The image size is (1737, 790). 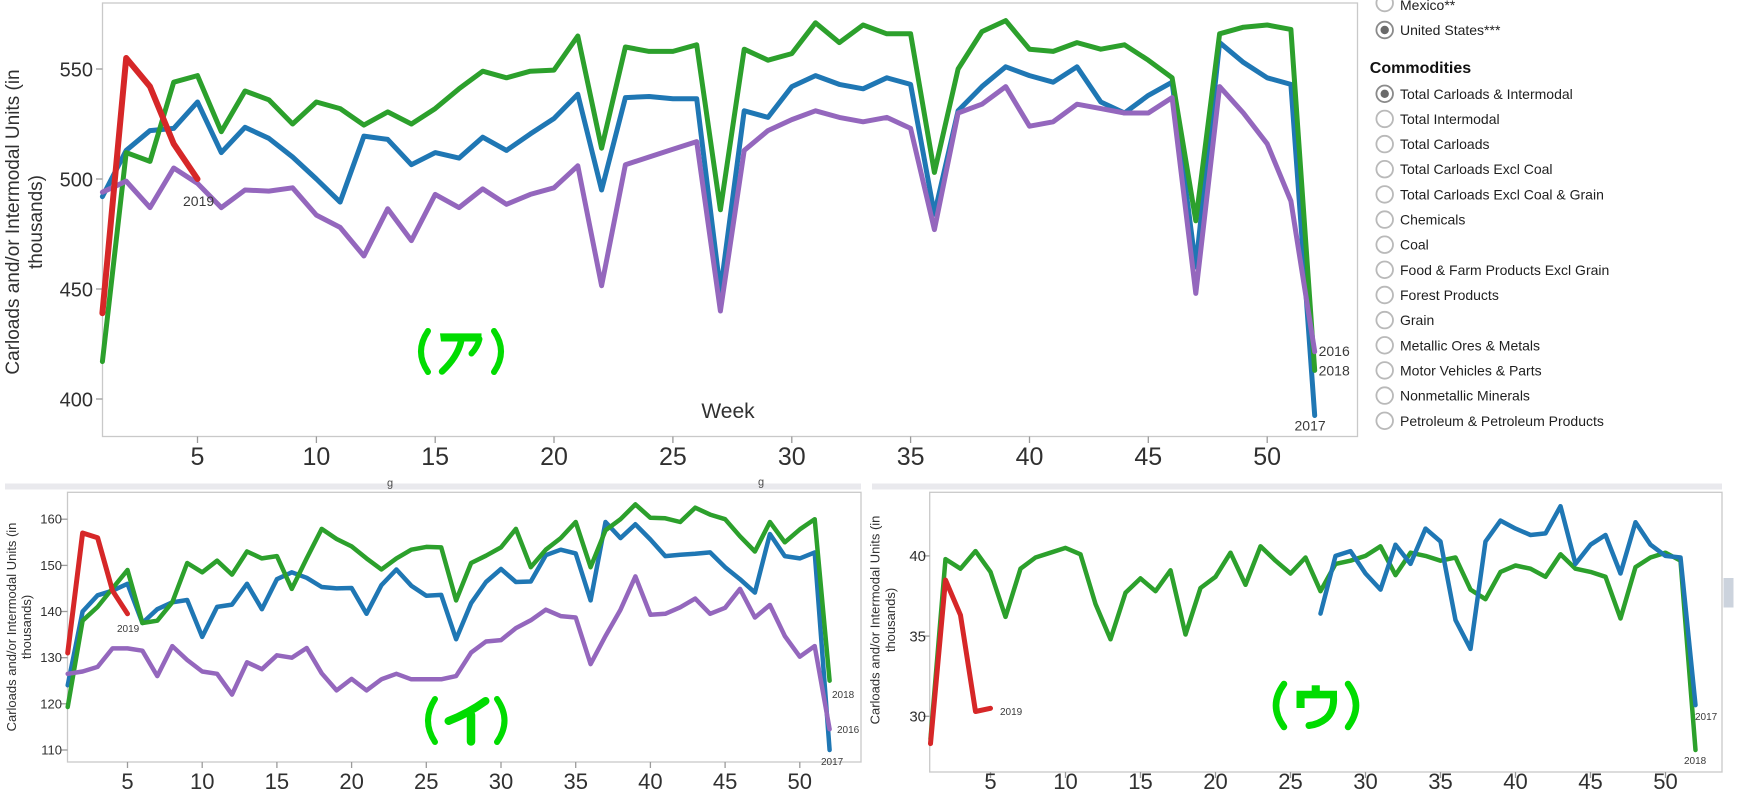 What do you see at coordinates (1486, 94) in the screenshot?
I see `svg-text: Total Carloads & Intermodal` at bounding box center [1486, 94].